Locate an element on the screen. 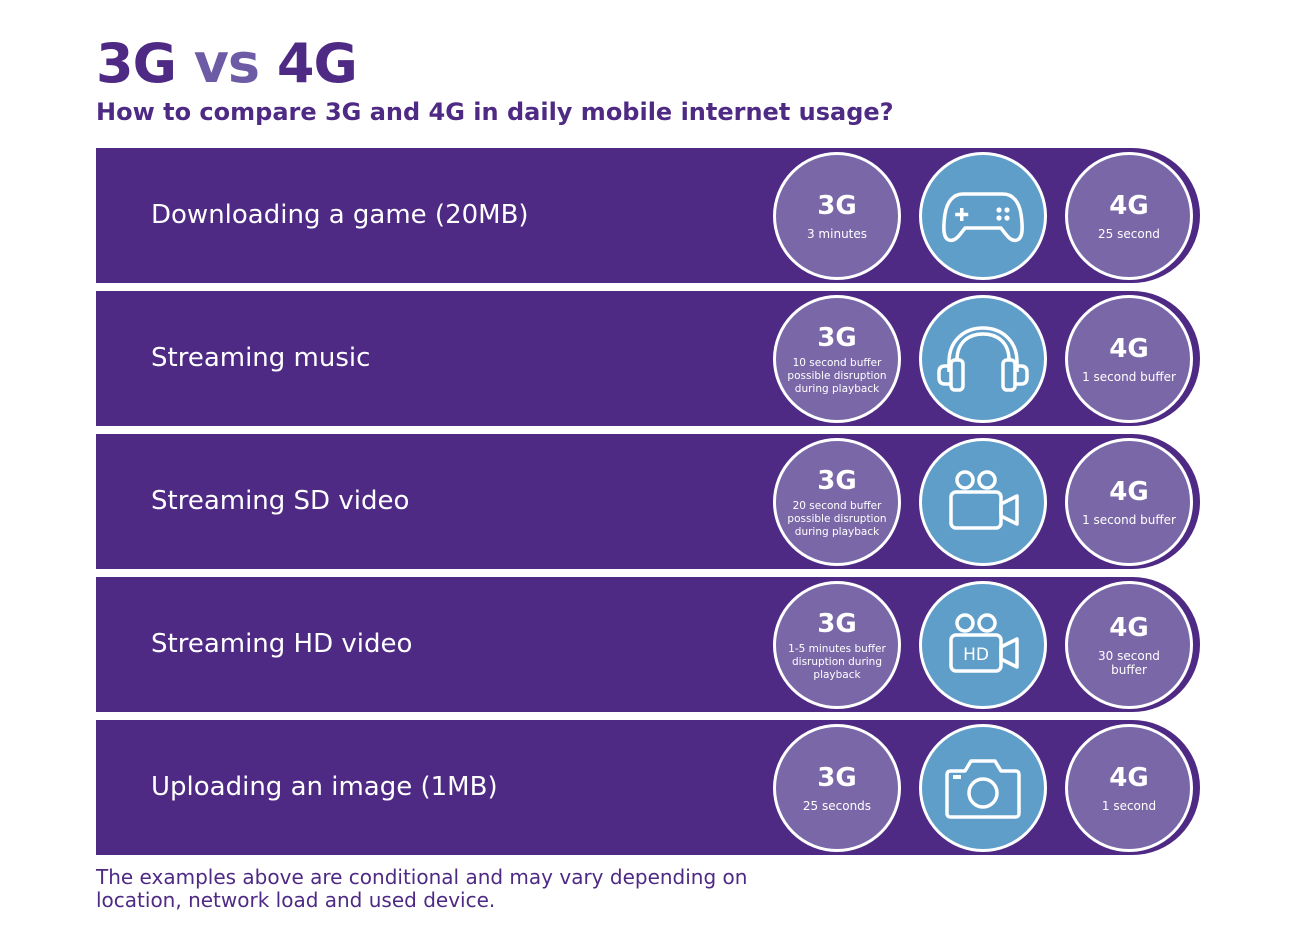 The width and height of the screenshot is (1294, 938). activity-label: Streaming music is located at coordinates (261, 358).